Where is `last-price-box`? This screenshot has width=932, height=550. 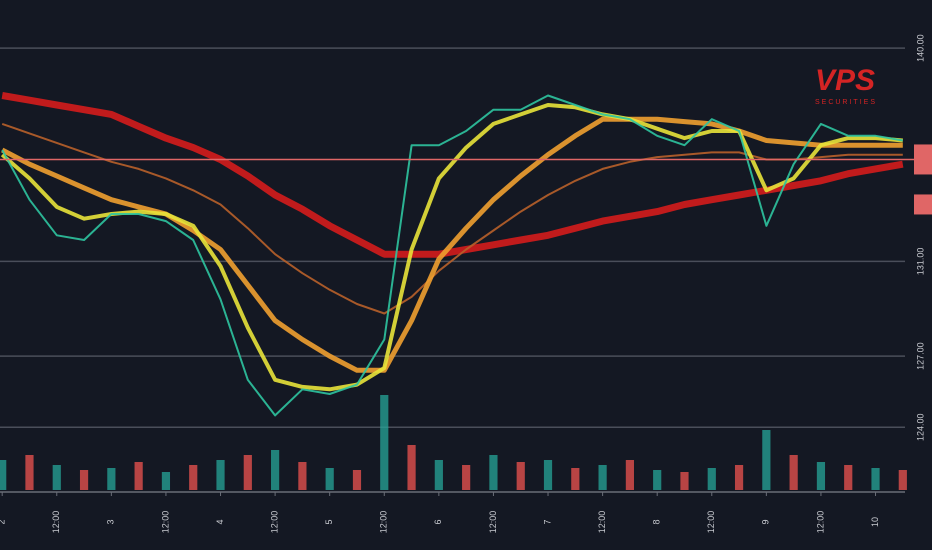 last-price-box is located at coordinates (923, 159).